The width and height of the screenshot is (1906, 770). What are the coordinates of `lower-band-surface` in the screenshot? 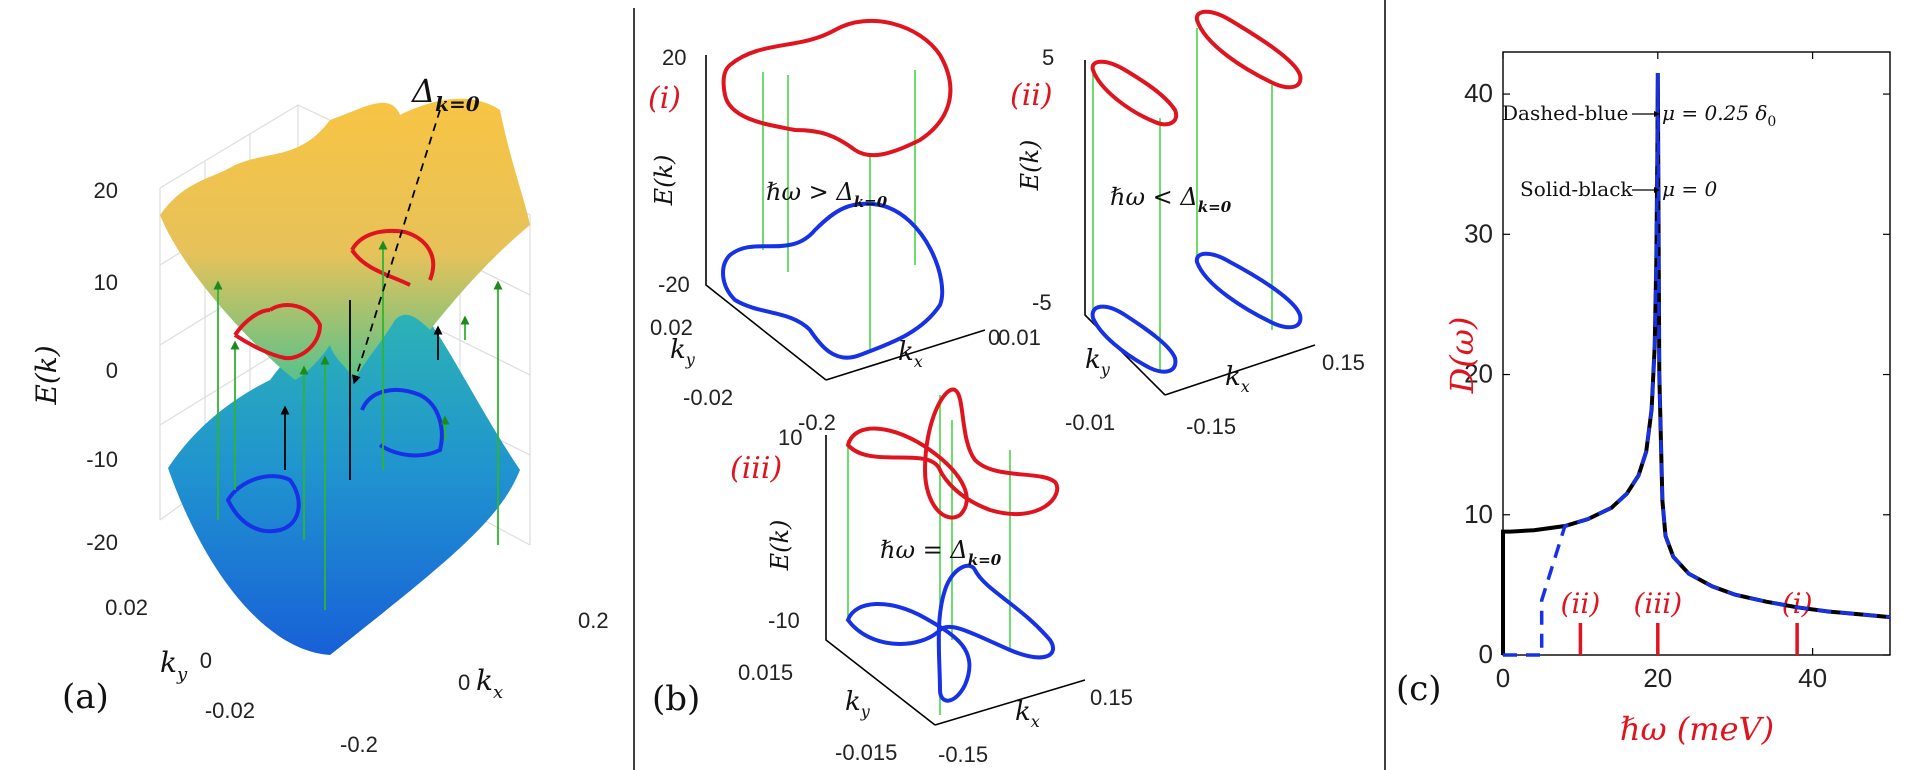 It's located at (344, 470).